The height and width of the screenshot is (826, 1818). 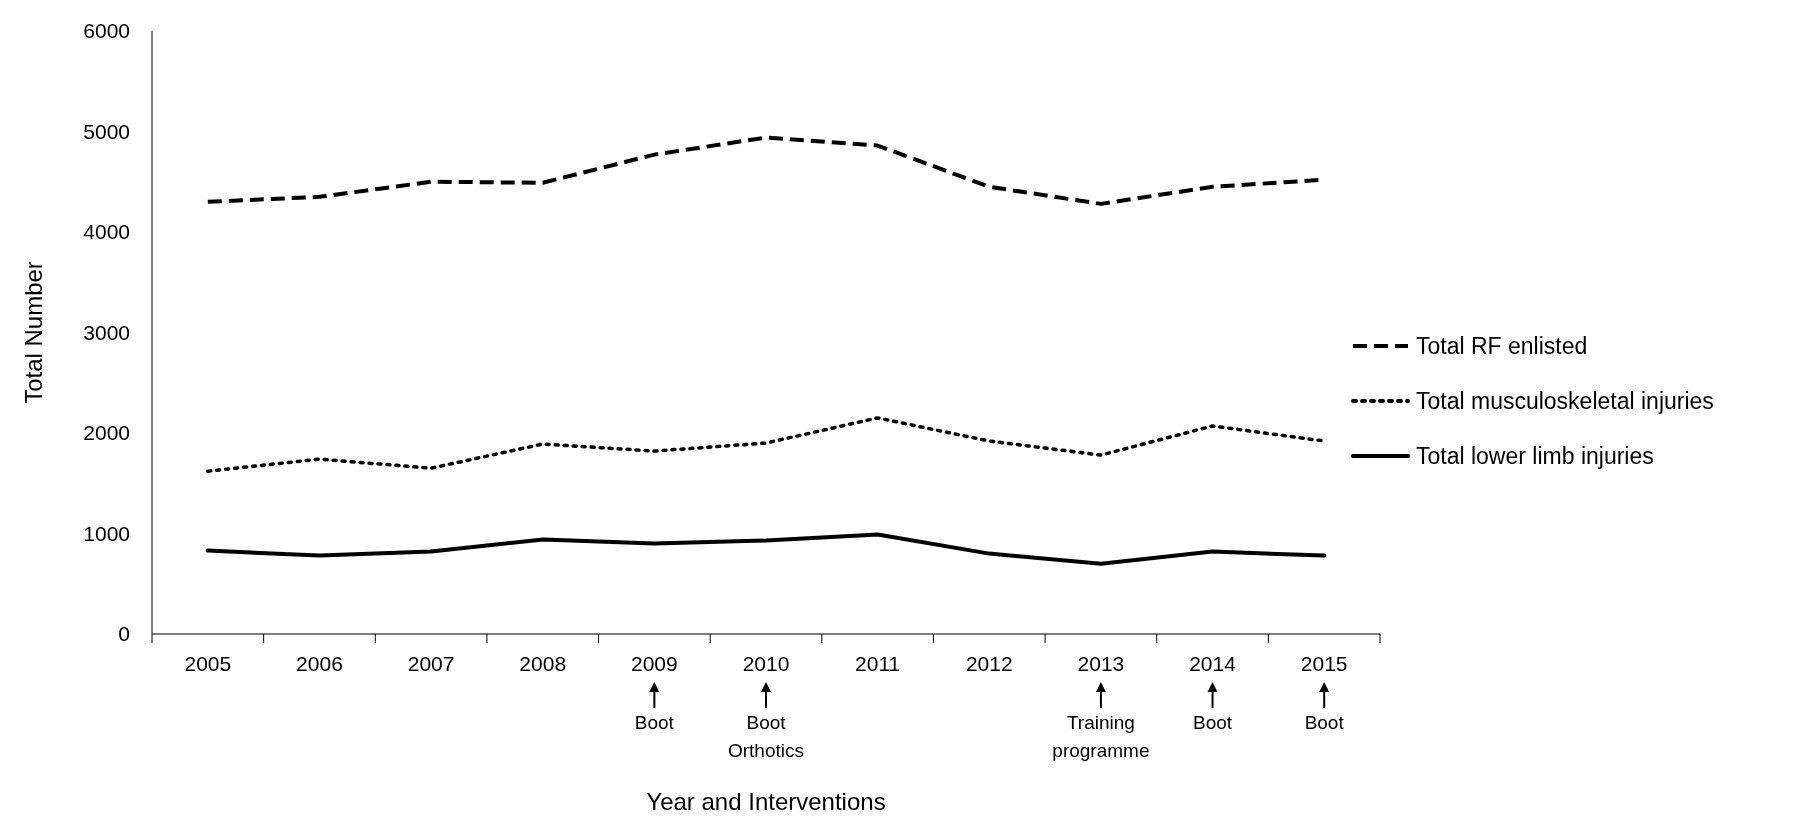 What do you see at coordinates (431, 663) in the screenshot?
I see `x-tick-label: 2007` at bounding box center [431, 663].